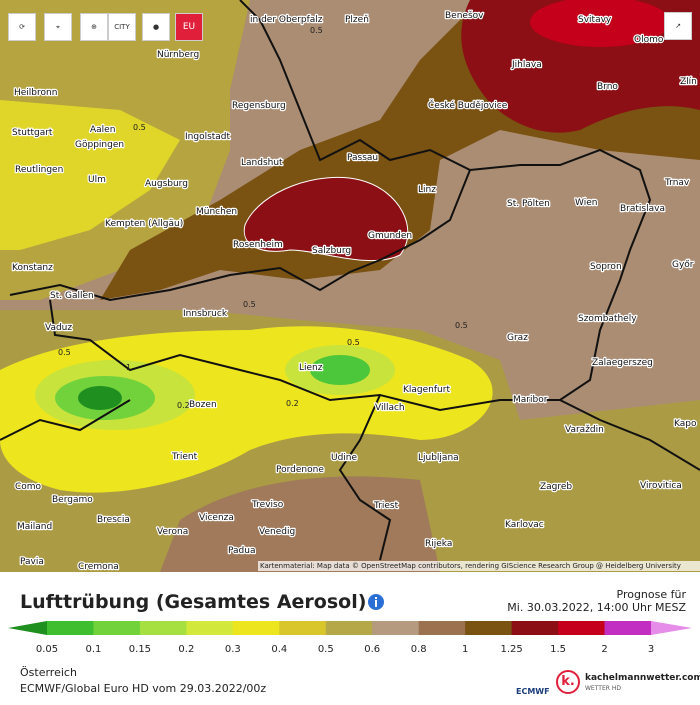 The width and height of the screenshot is (700, 705). Describe the element at coordinates (72, 296) in the screenshot. I see `city-label: St. Gallen` at that location.